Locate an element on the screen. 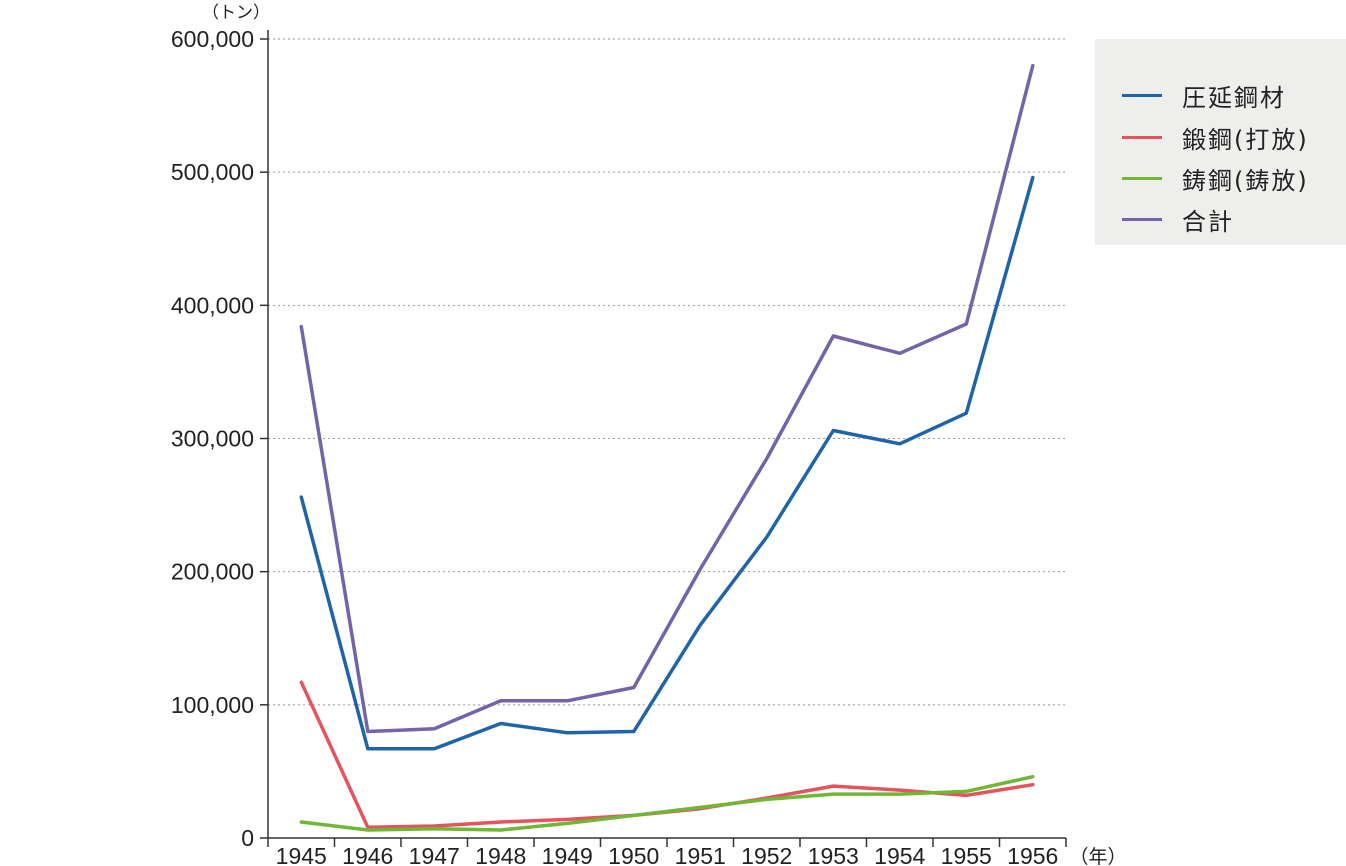 The width and height of the screenshot is (1346, 866). legend: 圧延鋼材 鍛鋼(打放) 鋳鋼(鋳放) 合計 is located at coordinates (1220, 142).